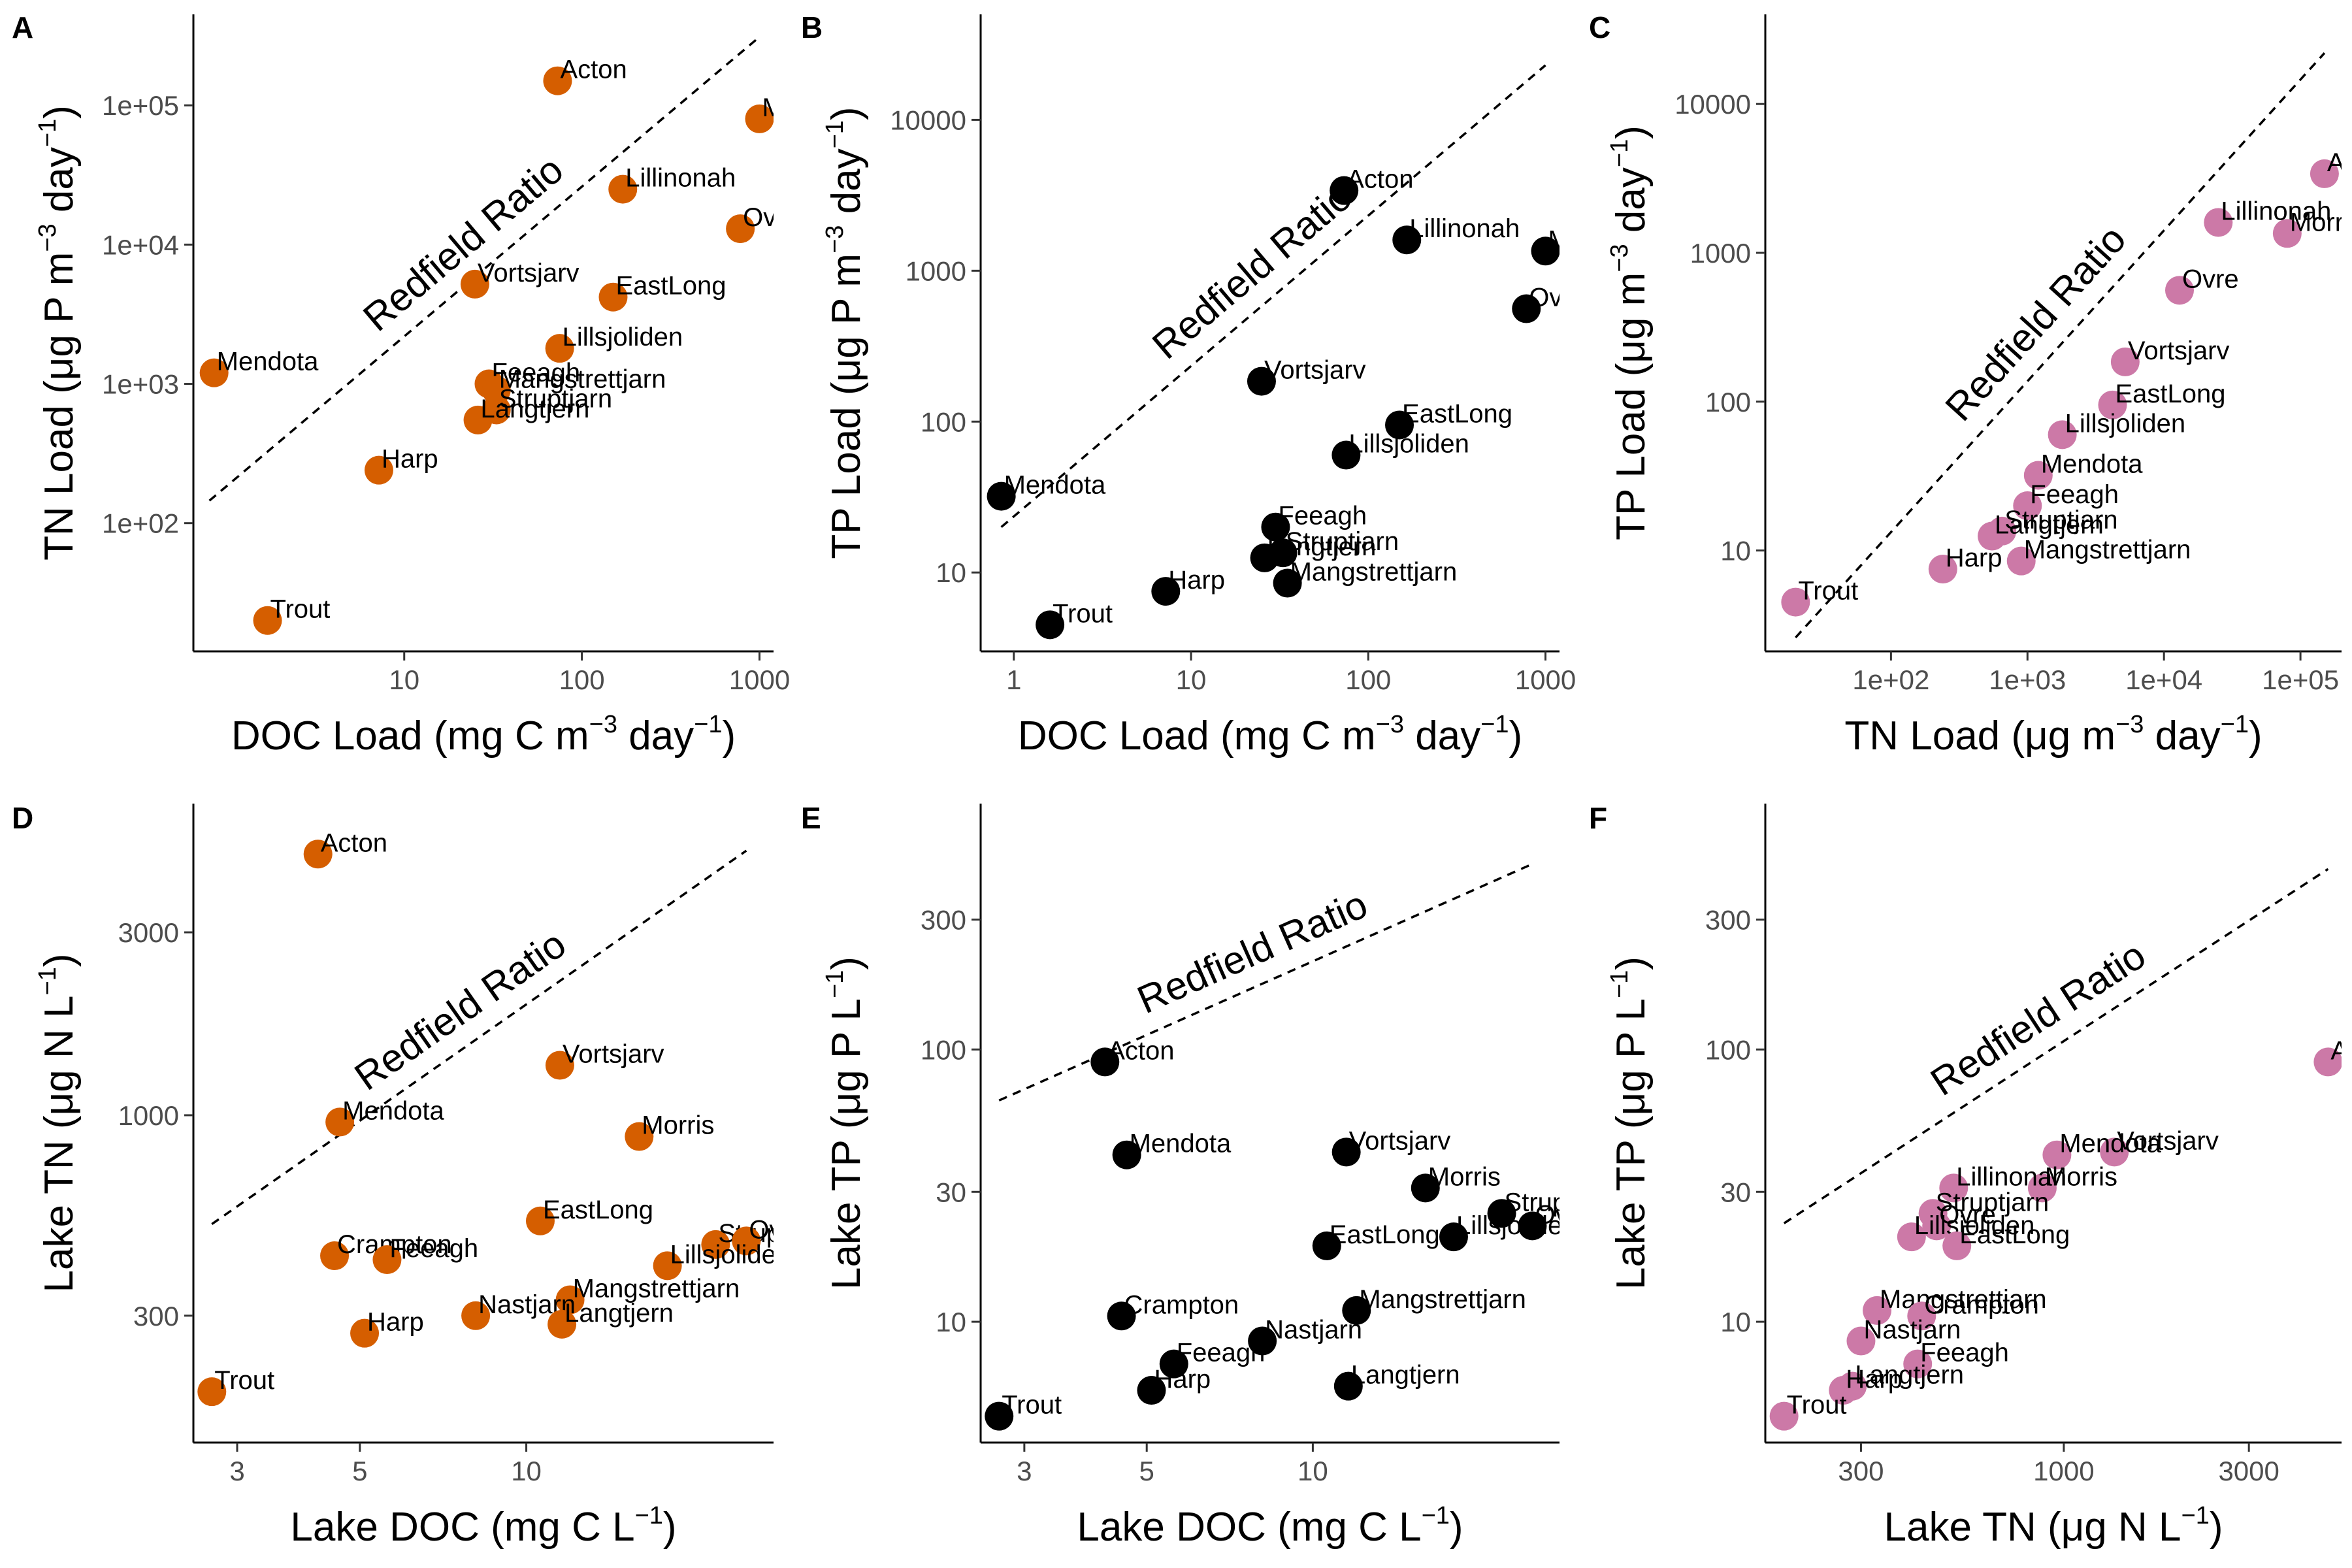 This screenshot has height=1568, width=2352. What do you see at coordinates (483, 1526) in the screenshot?
I see `x-axis-title: Lake DOC (mg C L−1)` at bounding box center [483, 1526].